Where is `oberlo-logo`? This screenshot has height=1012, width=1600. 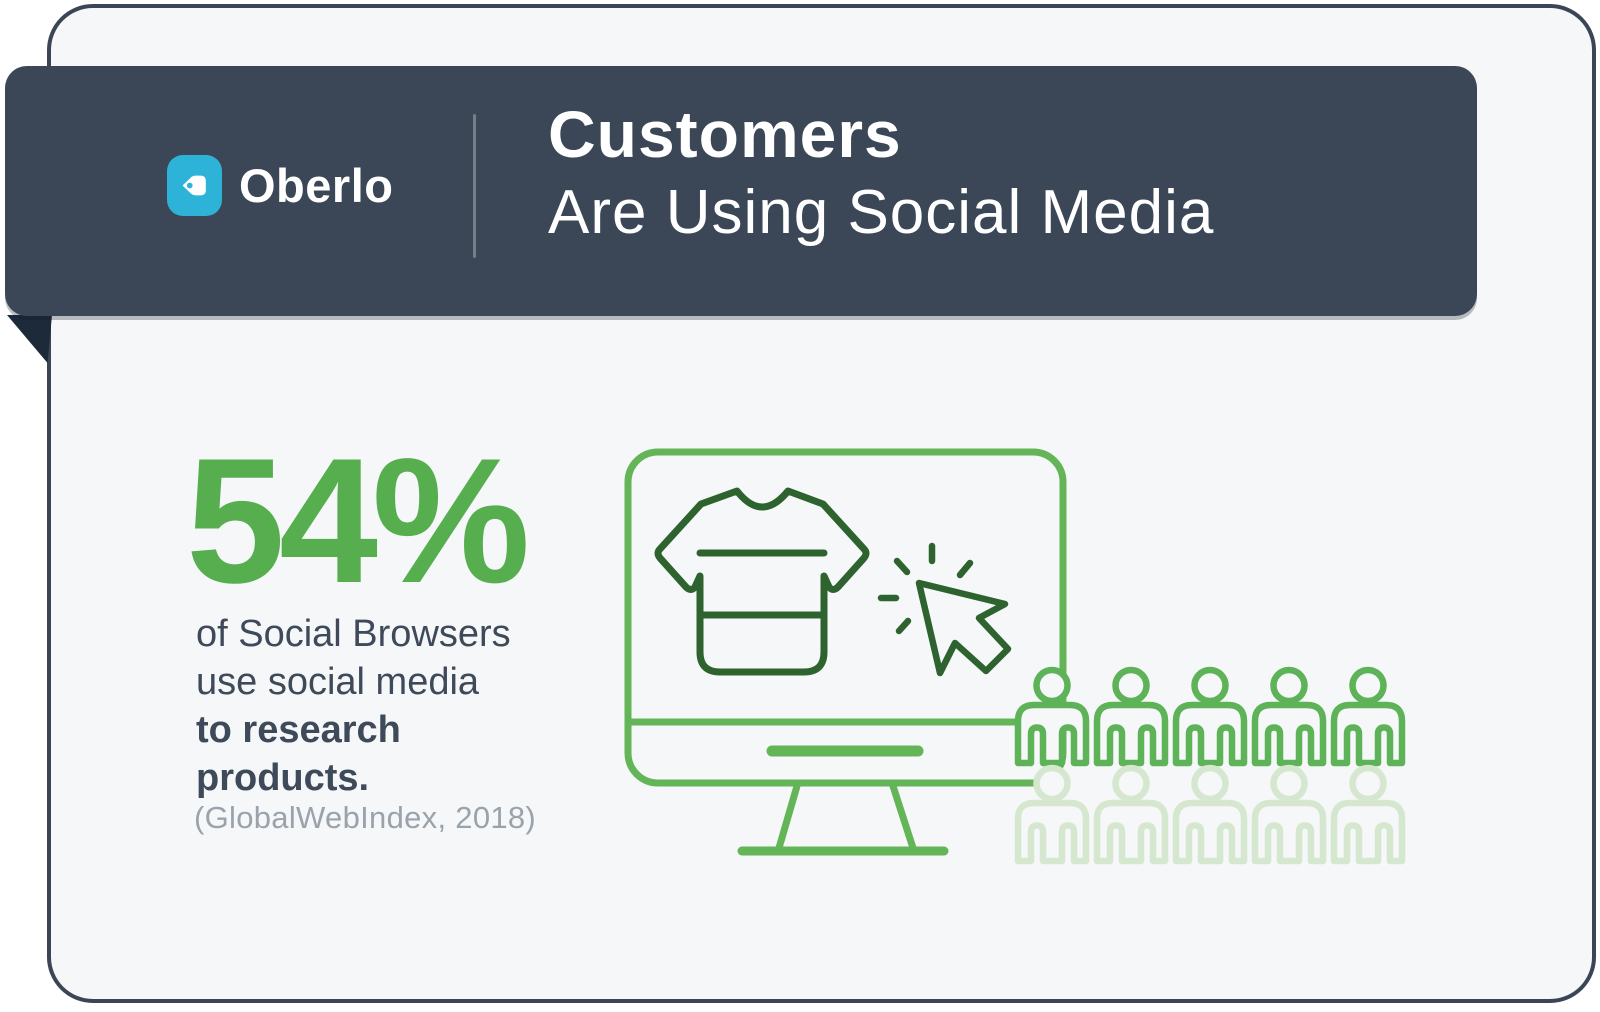 oberlo-logo is located at coordinates (194, 185).